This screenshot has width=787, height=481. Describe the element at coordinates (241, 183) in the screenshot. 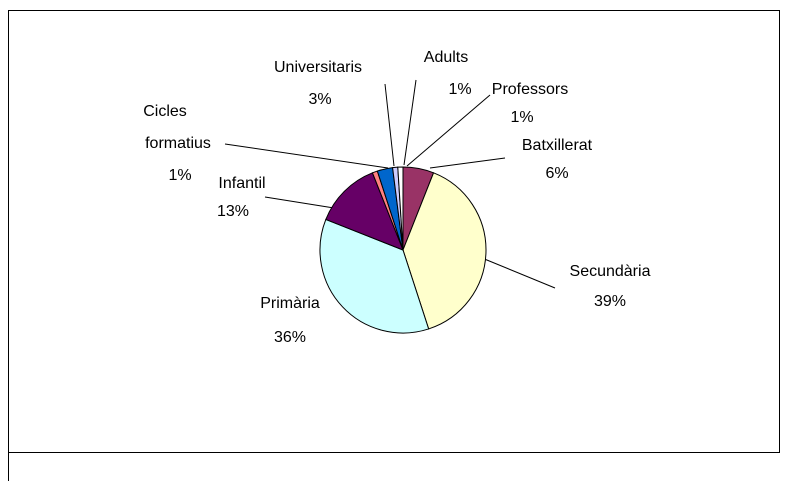

I see `slice-label: Infantil` at that location.